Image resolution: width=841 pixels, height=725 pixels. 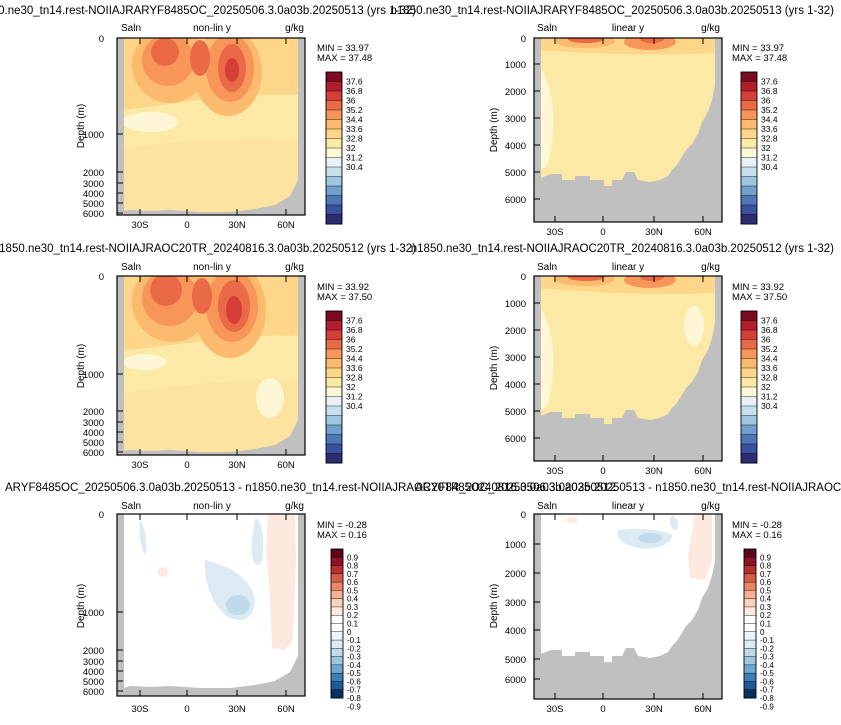 I want to click on panel-4-xtick-60n: 60N, so click(x=703, y=471).